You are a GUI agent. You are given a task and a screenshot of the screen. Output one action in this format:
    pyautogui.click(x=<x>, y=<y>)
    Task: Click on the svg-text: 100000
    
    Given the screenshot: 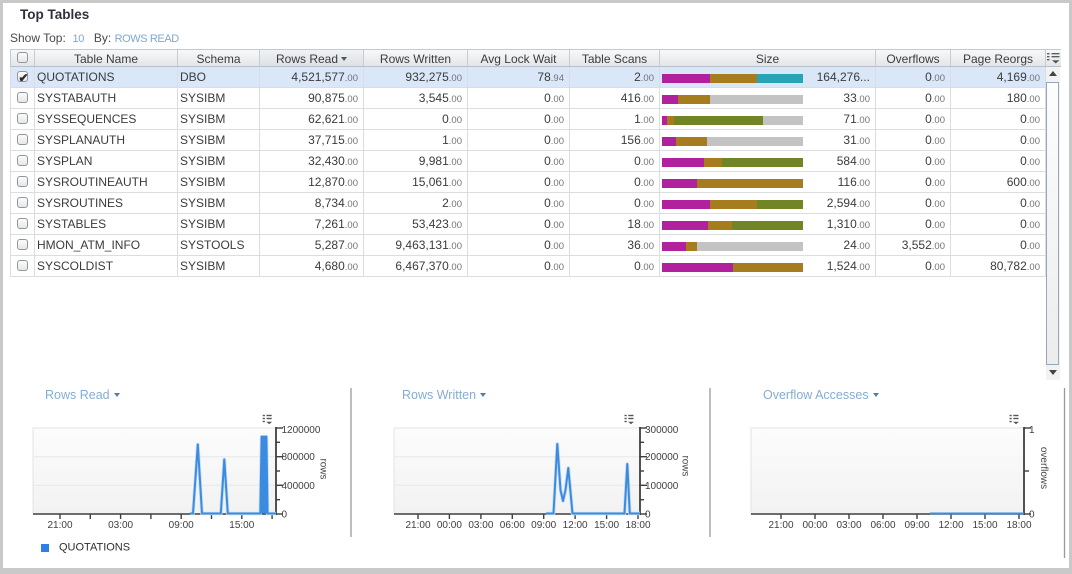 What is the action you would take?
    pyautogui.click(x=662, y=486)
    